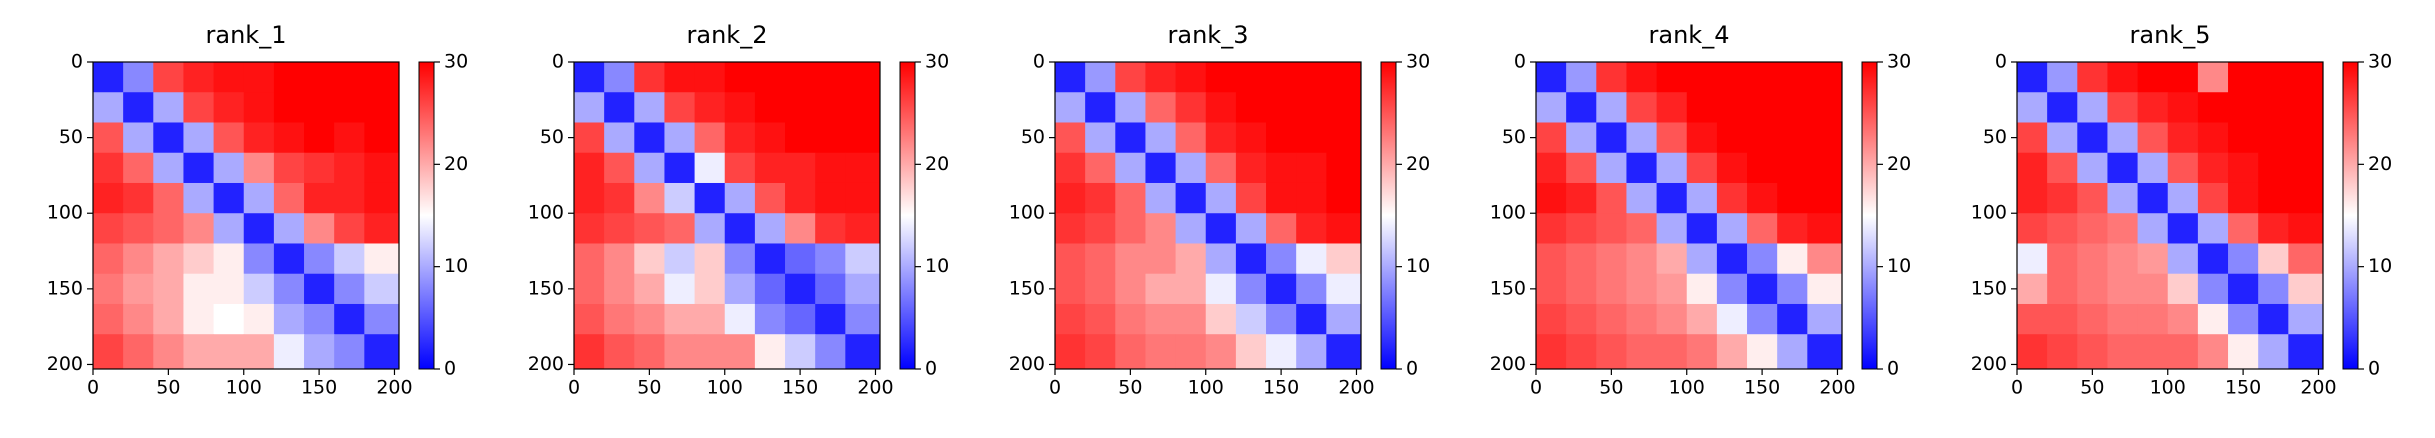 The height and width of the screenshot is (438, 2435). Describe the element at coordinates (456, 62) in the screenshot. I see `colorbar-tick-label: 30` at that location.